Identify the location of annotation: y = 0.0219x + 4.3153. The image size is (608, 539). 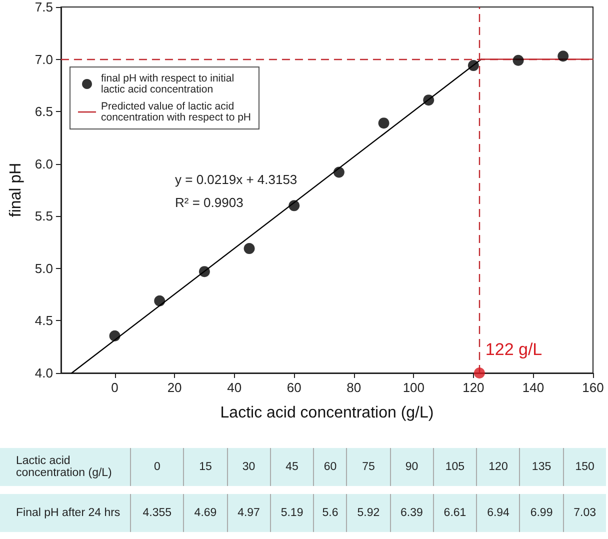
(236, 179).